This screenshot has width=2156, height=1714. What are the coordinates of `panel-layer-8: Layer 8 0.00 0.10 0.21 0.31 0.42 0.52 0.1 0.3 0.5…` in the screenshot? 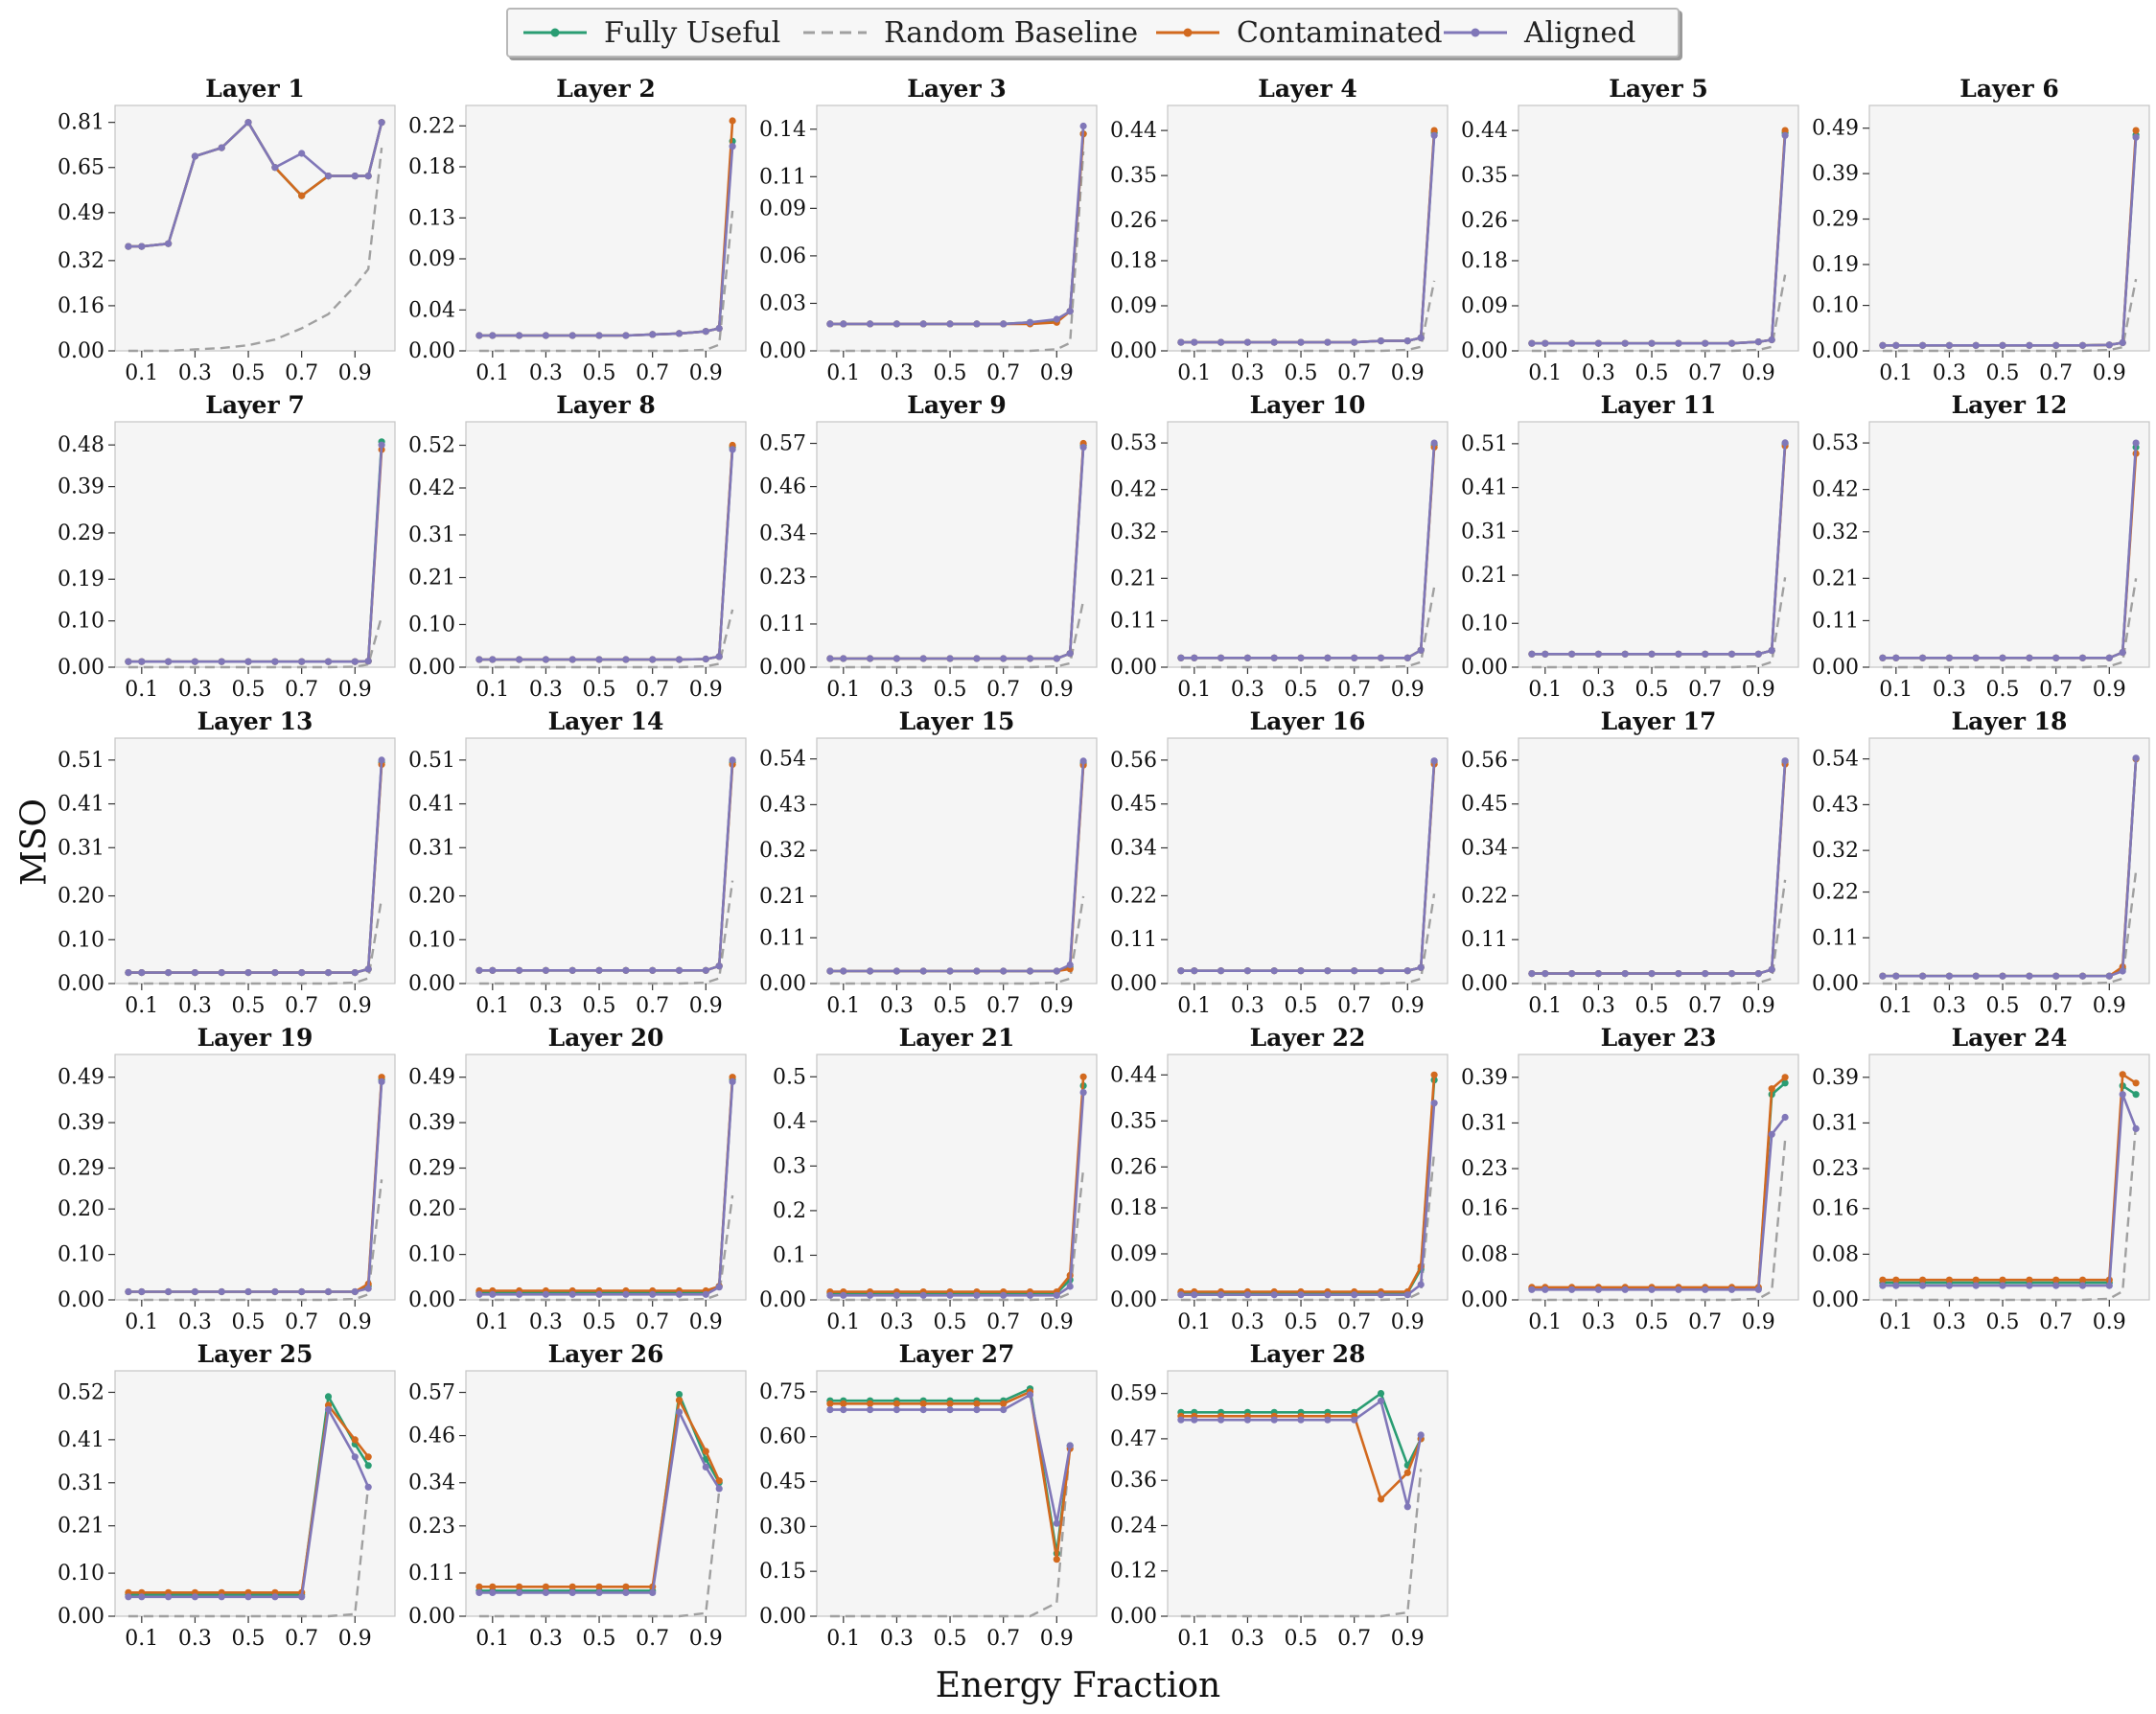 It's located at (577, 546).